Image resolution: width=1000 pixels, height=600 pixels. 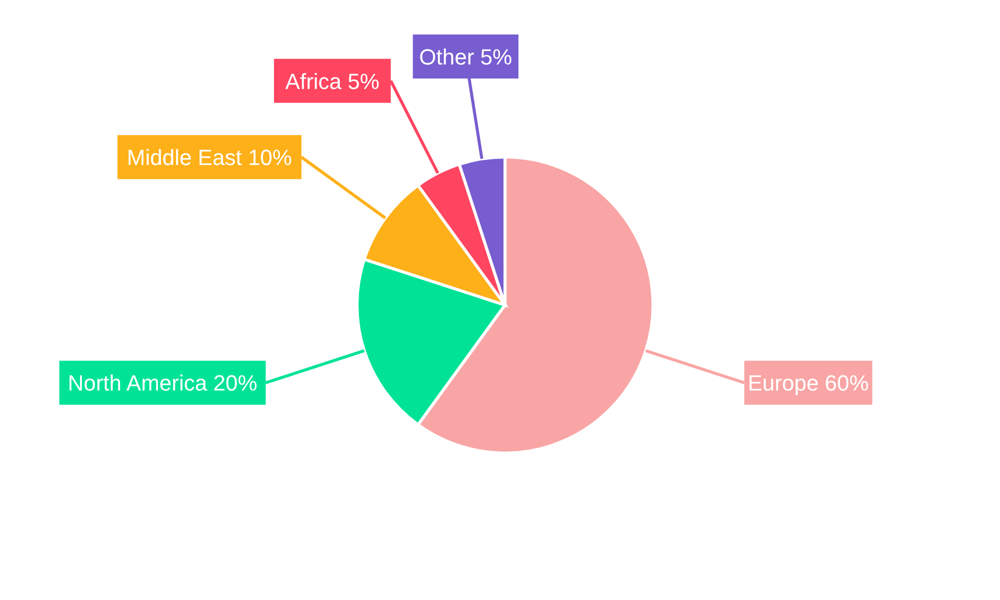 What do you see at coordinates (332, 81) in the screenshot?
I see `slice-label: Africa 5%` at bounding box center [332, 81].